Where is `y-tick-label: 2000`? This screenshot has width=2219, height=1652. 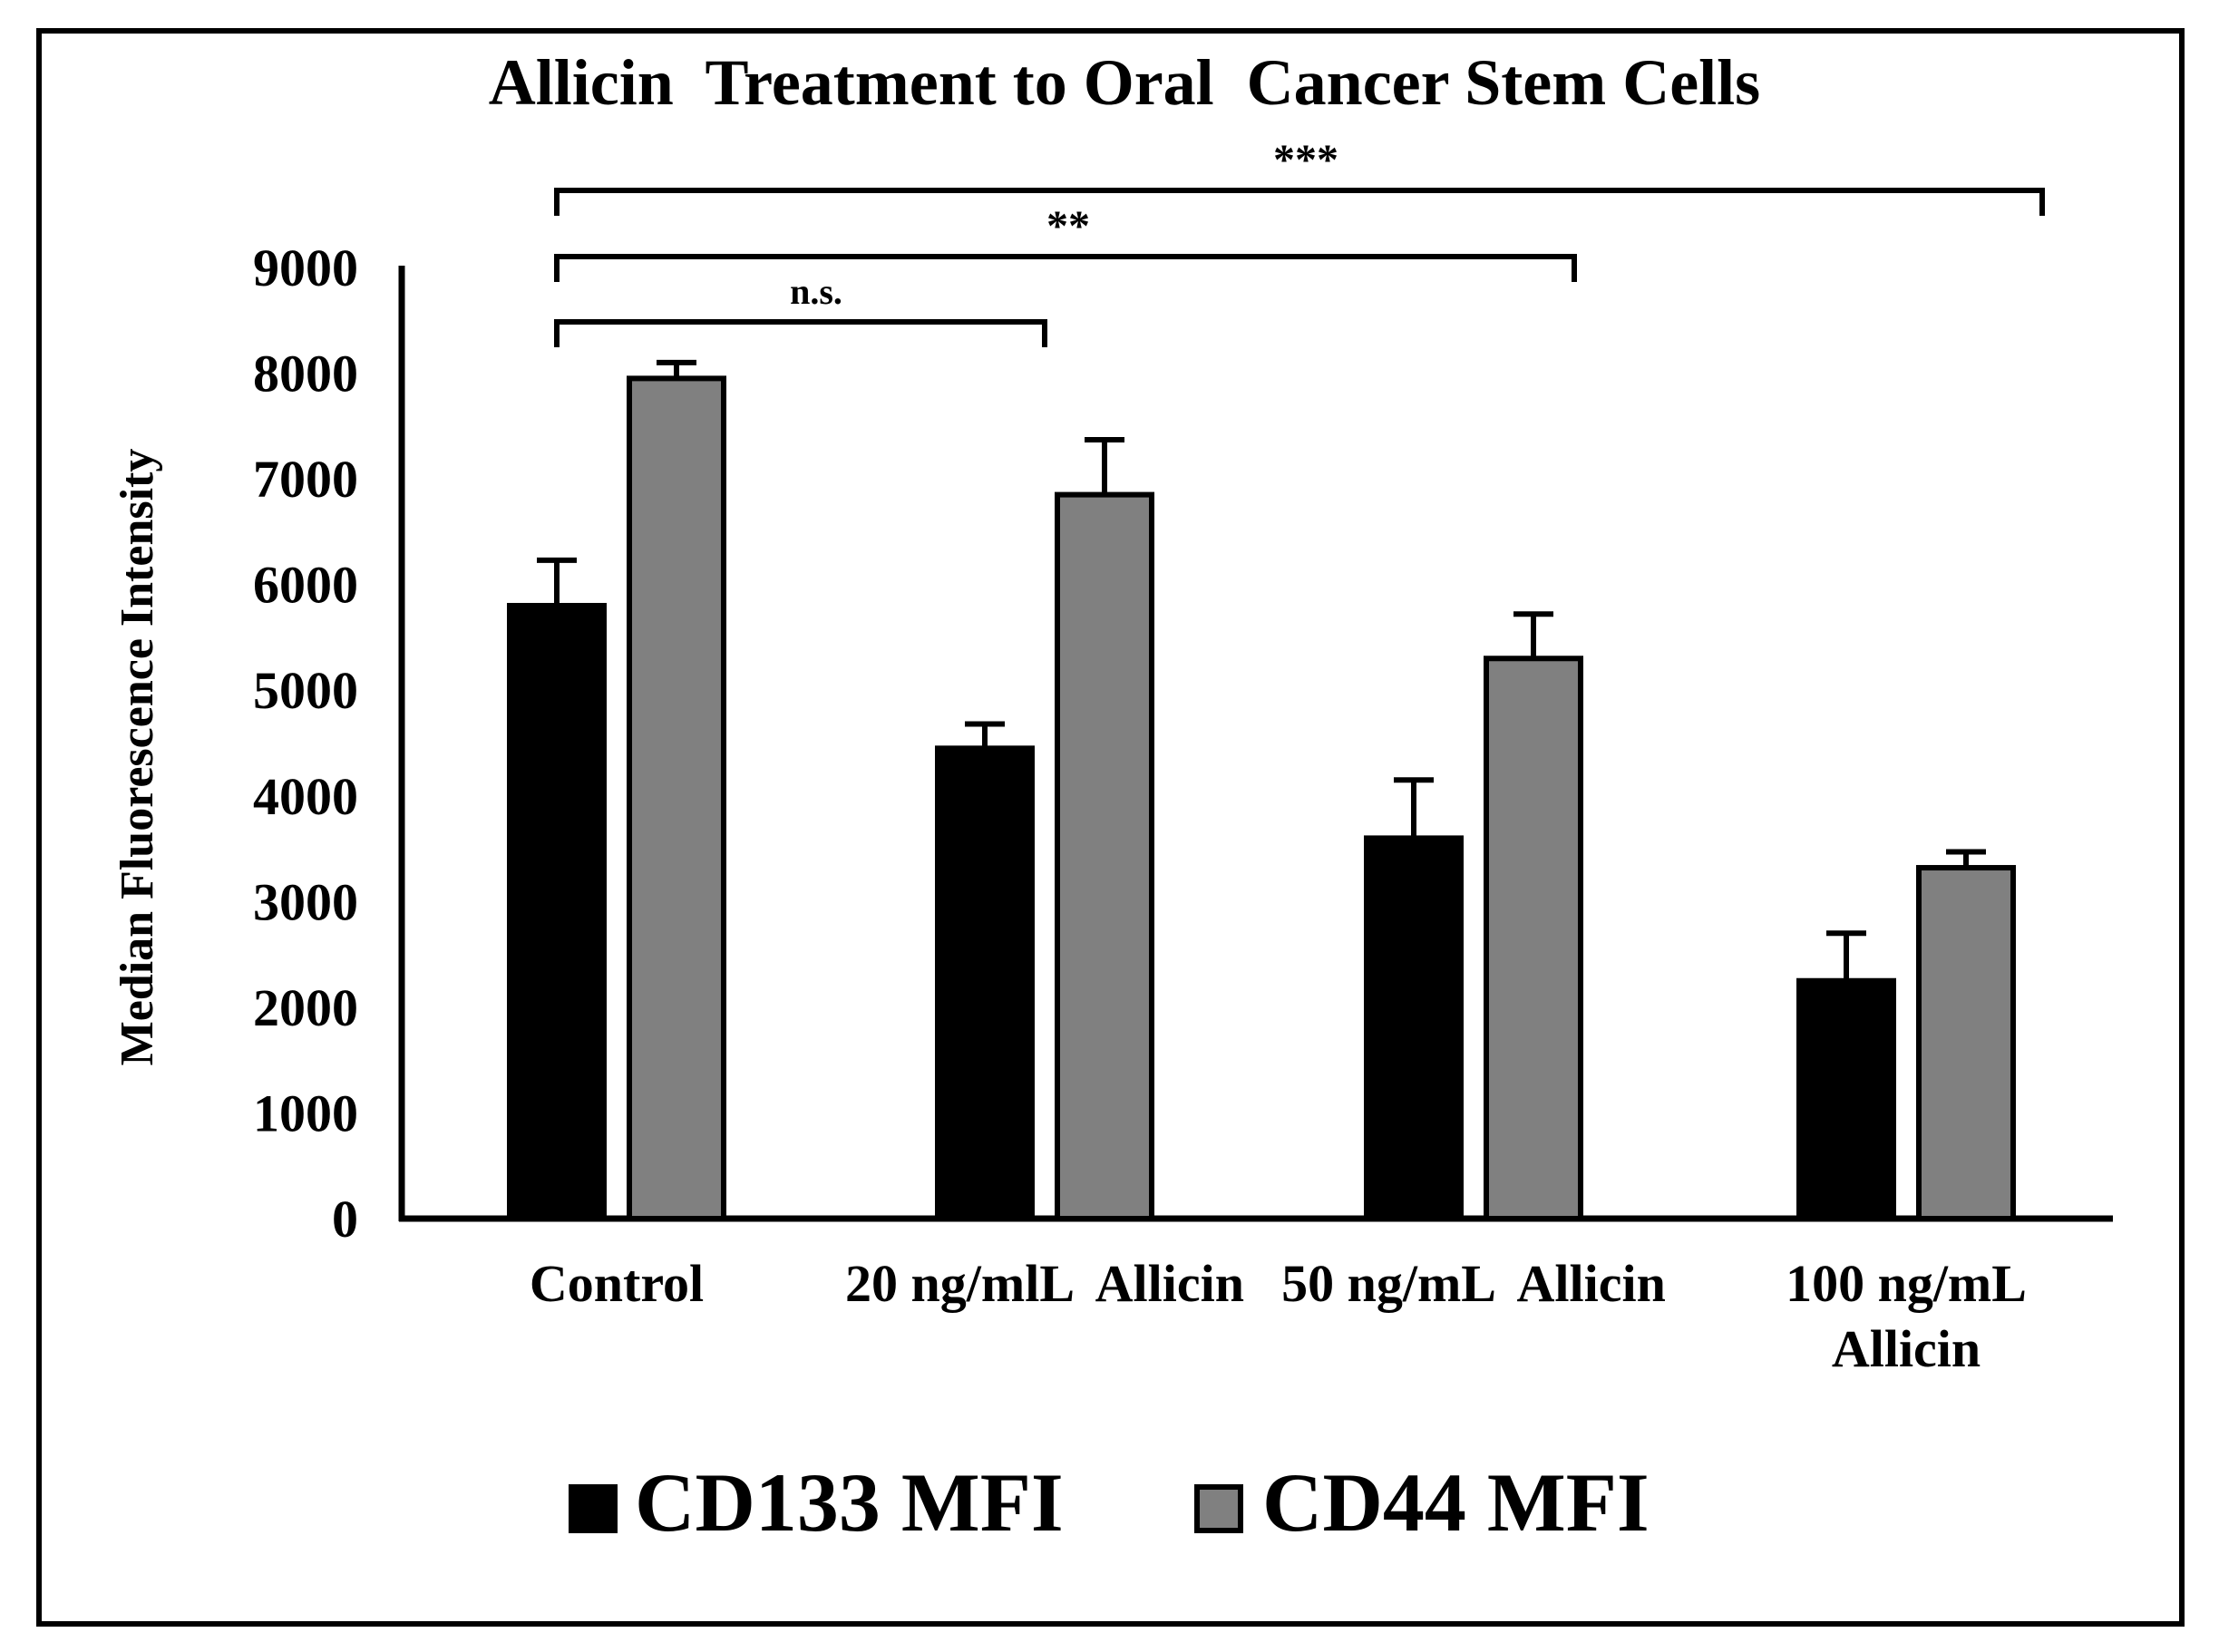 y-tick-label: 2000 is located at coordinates (305, 1007).